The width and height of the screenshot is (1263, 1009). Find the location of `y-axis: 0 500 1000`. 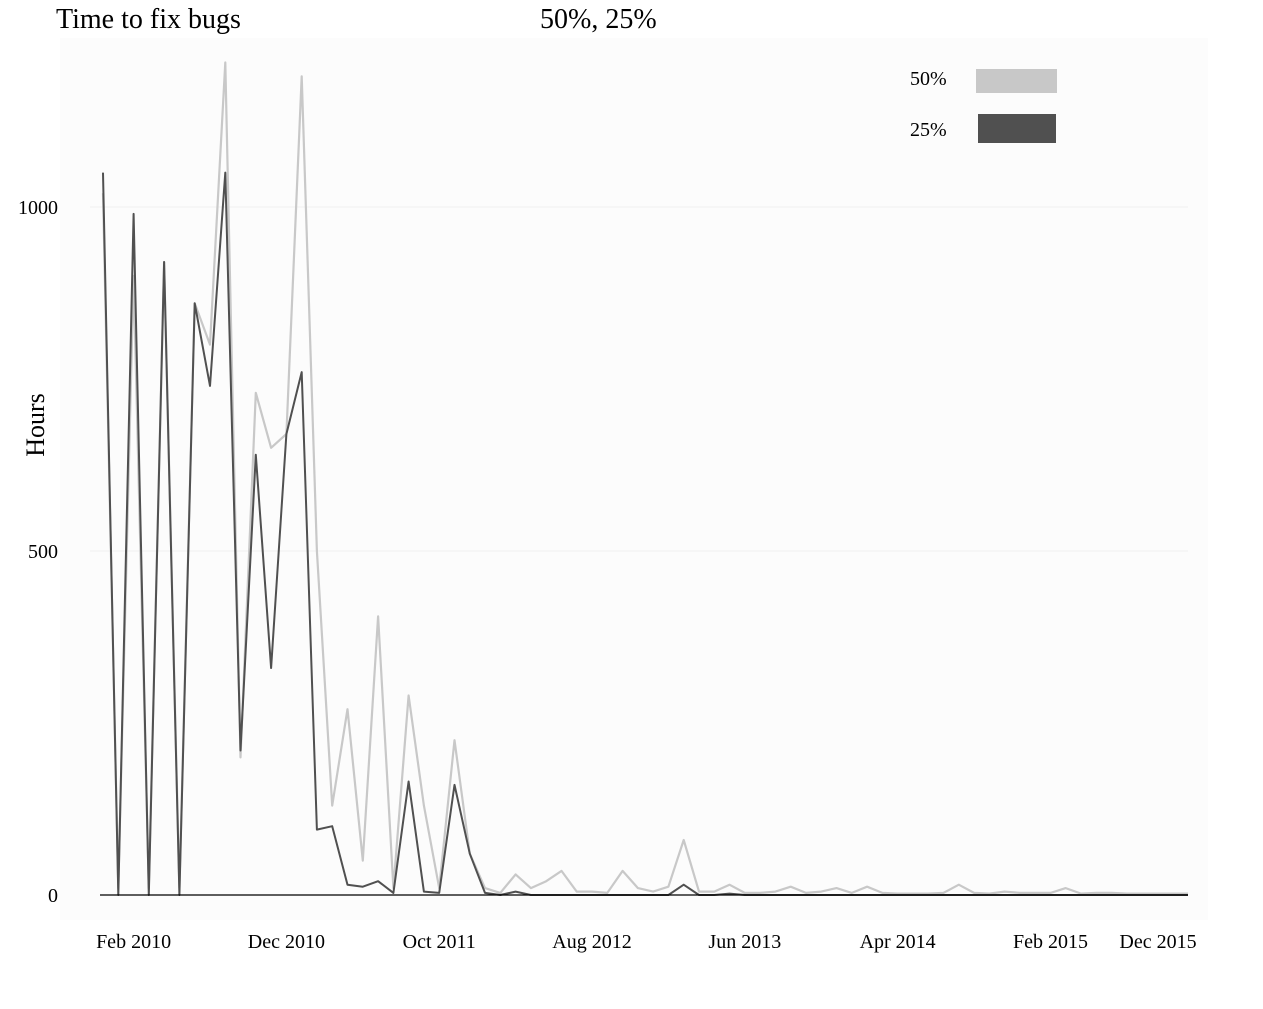

y-axis: 0 500 1000 is located at coordinates (38, 552).